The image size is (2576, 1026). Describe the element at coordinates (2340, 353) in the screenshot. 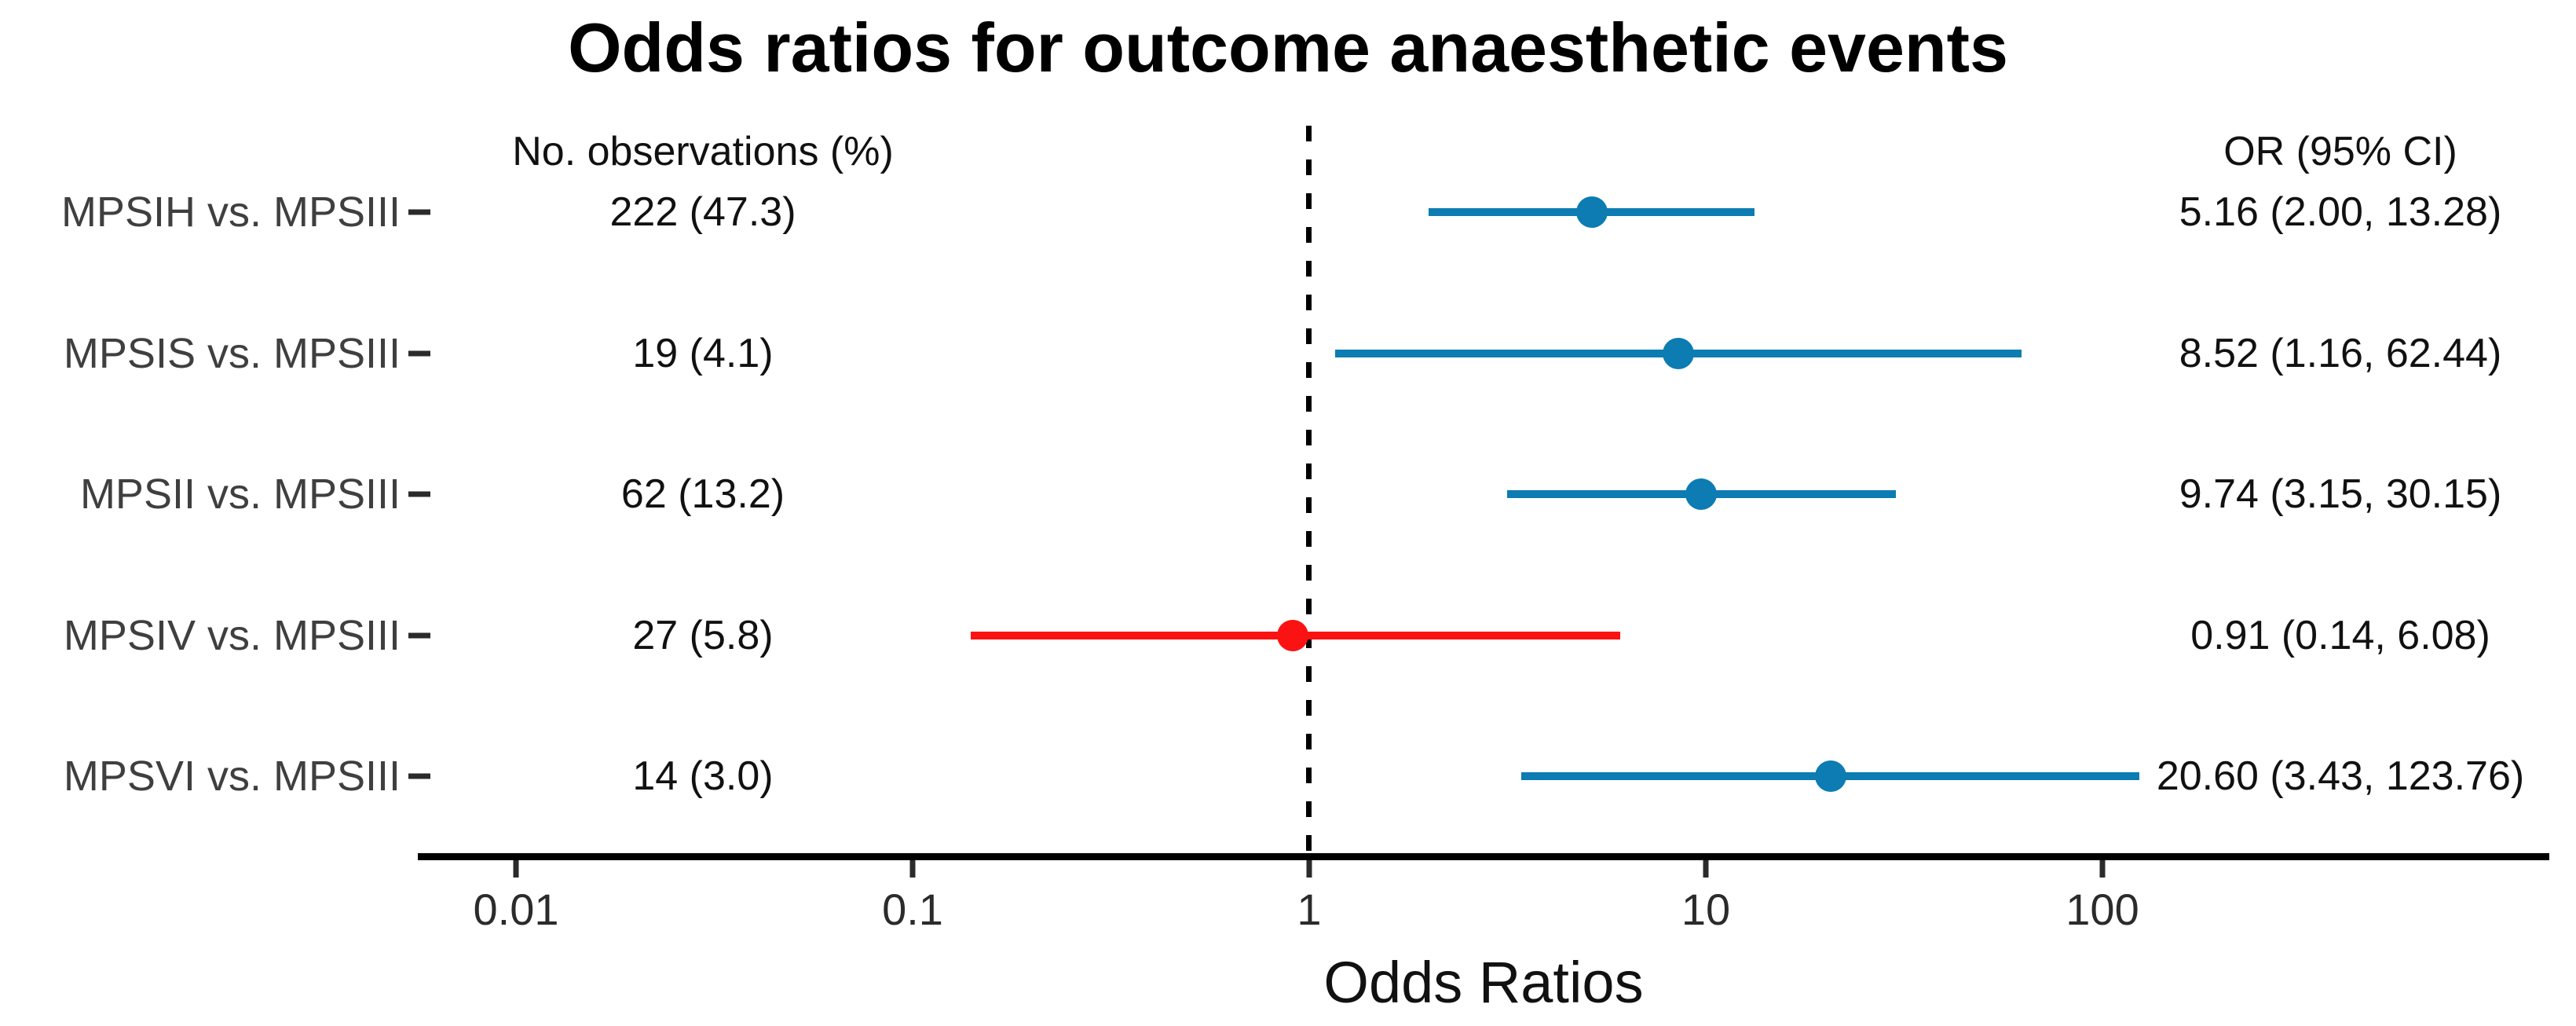

I see `or-ci-value: 8.52 (1.16, 62.44)` at that location.